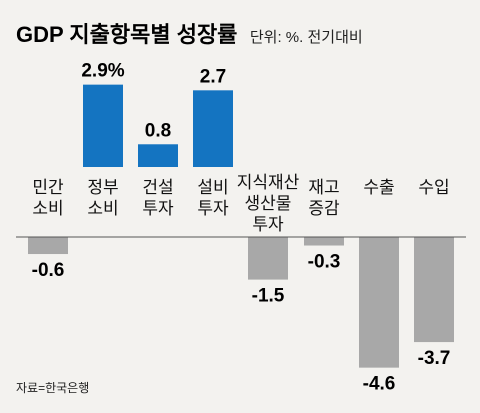  Describe the element at coordinates (324, 262) in the screenshot. I see `value-label-5: -0.3` at that location.